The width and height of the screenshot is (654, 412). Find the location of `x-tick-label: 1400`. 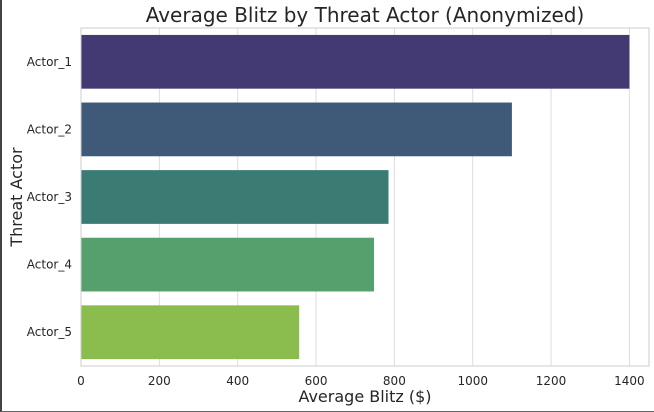

x-tick-label: 1400 is located at coordinates (629, 381).